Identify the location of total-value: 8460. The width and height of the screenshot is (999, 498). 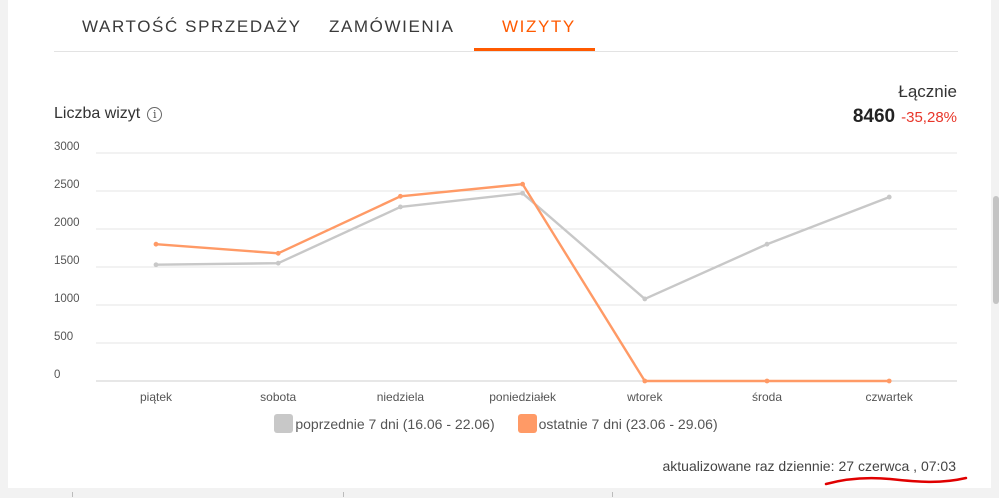
(874, 116).